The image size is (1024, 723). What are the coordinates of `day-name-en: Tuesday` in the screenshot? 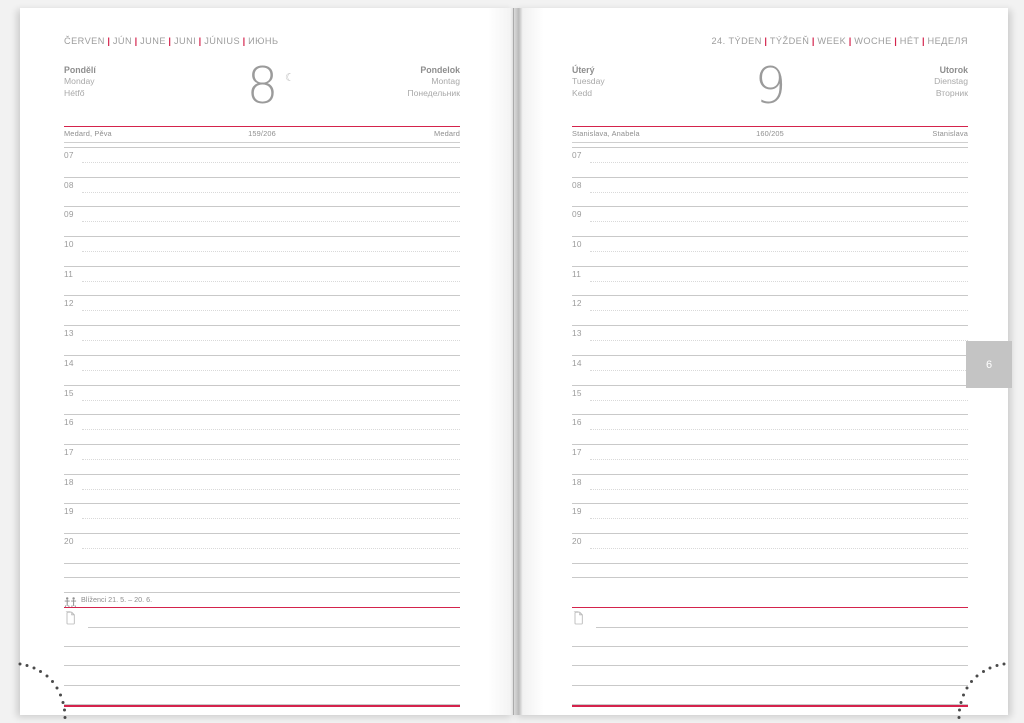 It's located at (588, 81).